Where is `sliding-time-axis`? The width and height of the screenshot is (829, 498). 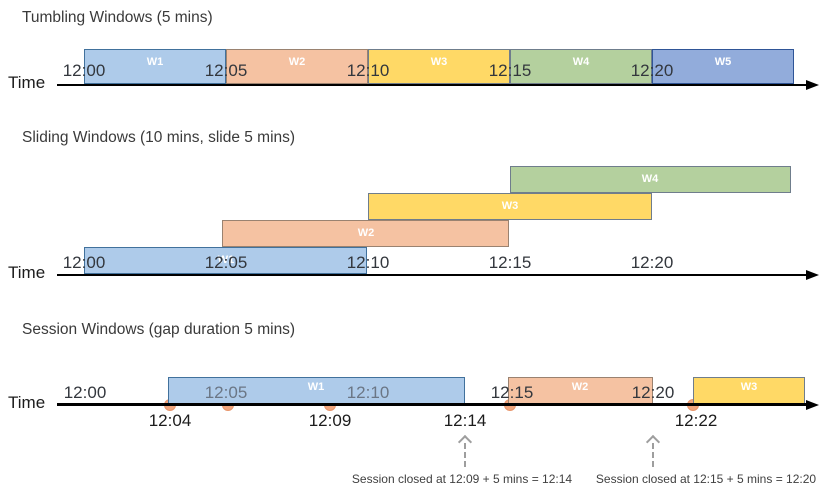
sliding-time-axis is located at coordinates (432, 275).